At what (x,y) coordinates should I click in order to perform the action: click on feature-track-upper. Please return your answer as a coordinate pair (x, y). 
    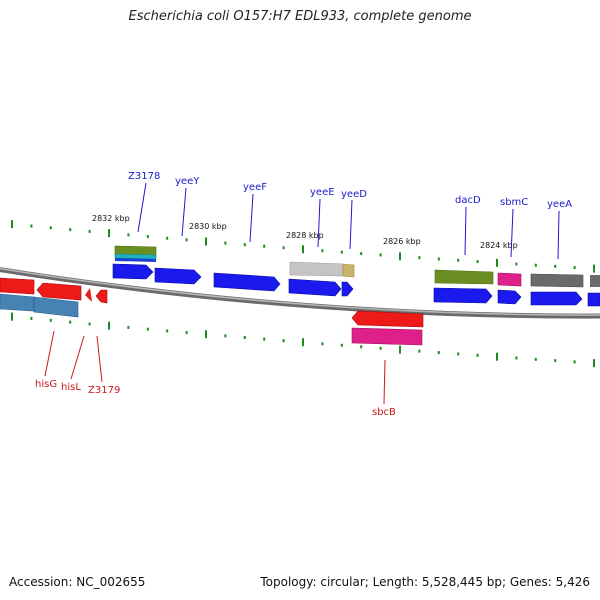
    Looking at the image, I should click on (357, 266).